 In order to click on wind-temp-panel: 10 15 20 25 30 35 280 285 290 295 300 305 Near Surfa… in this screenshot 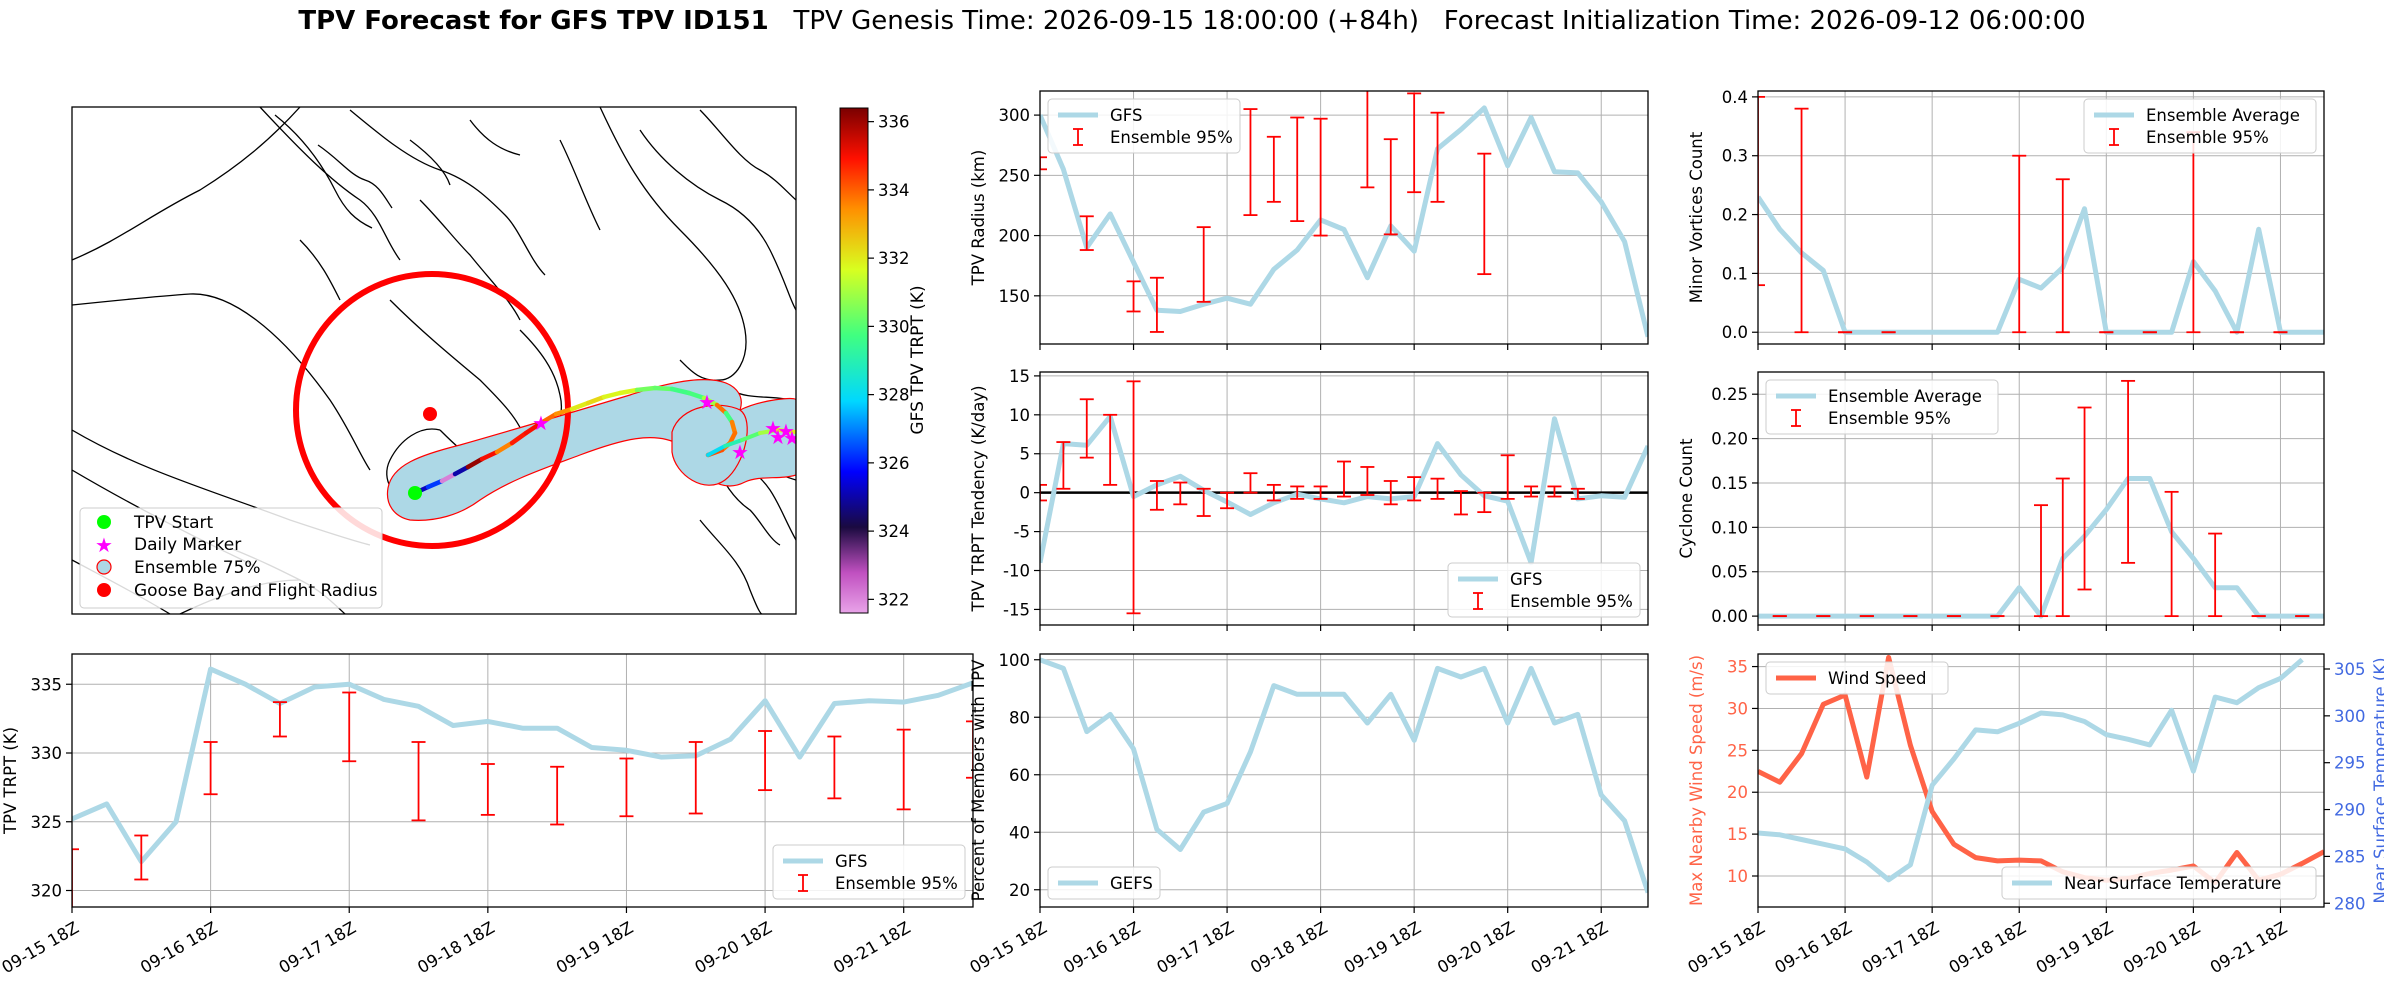, I will do `click(2034, 815)`.